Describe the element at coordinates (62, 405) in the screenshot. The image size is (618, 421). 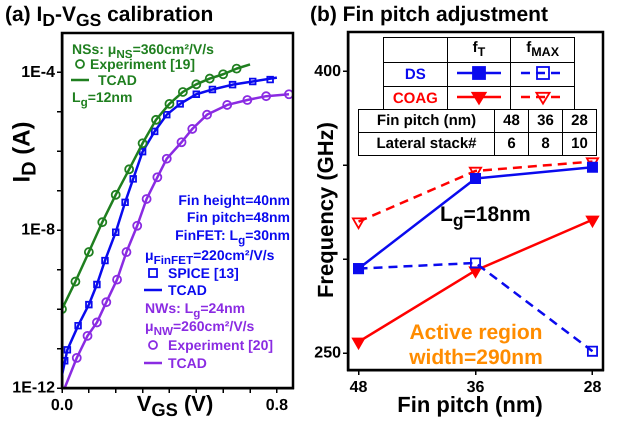
I see `x-tick-label: 0.0` at that location.